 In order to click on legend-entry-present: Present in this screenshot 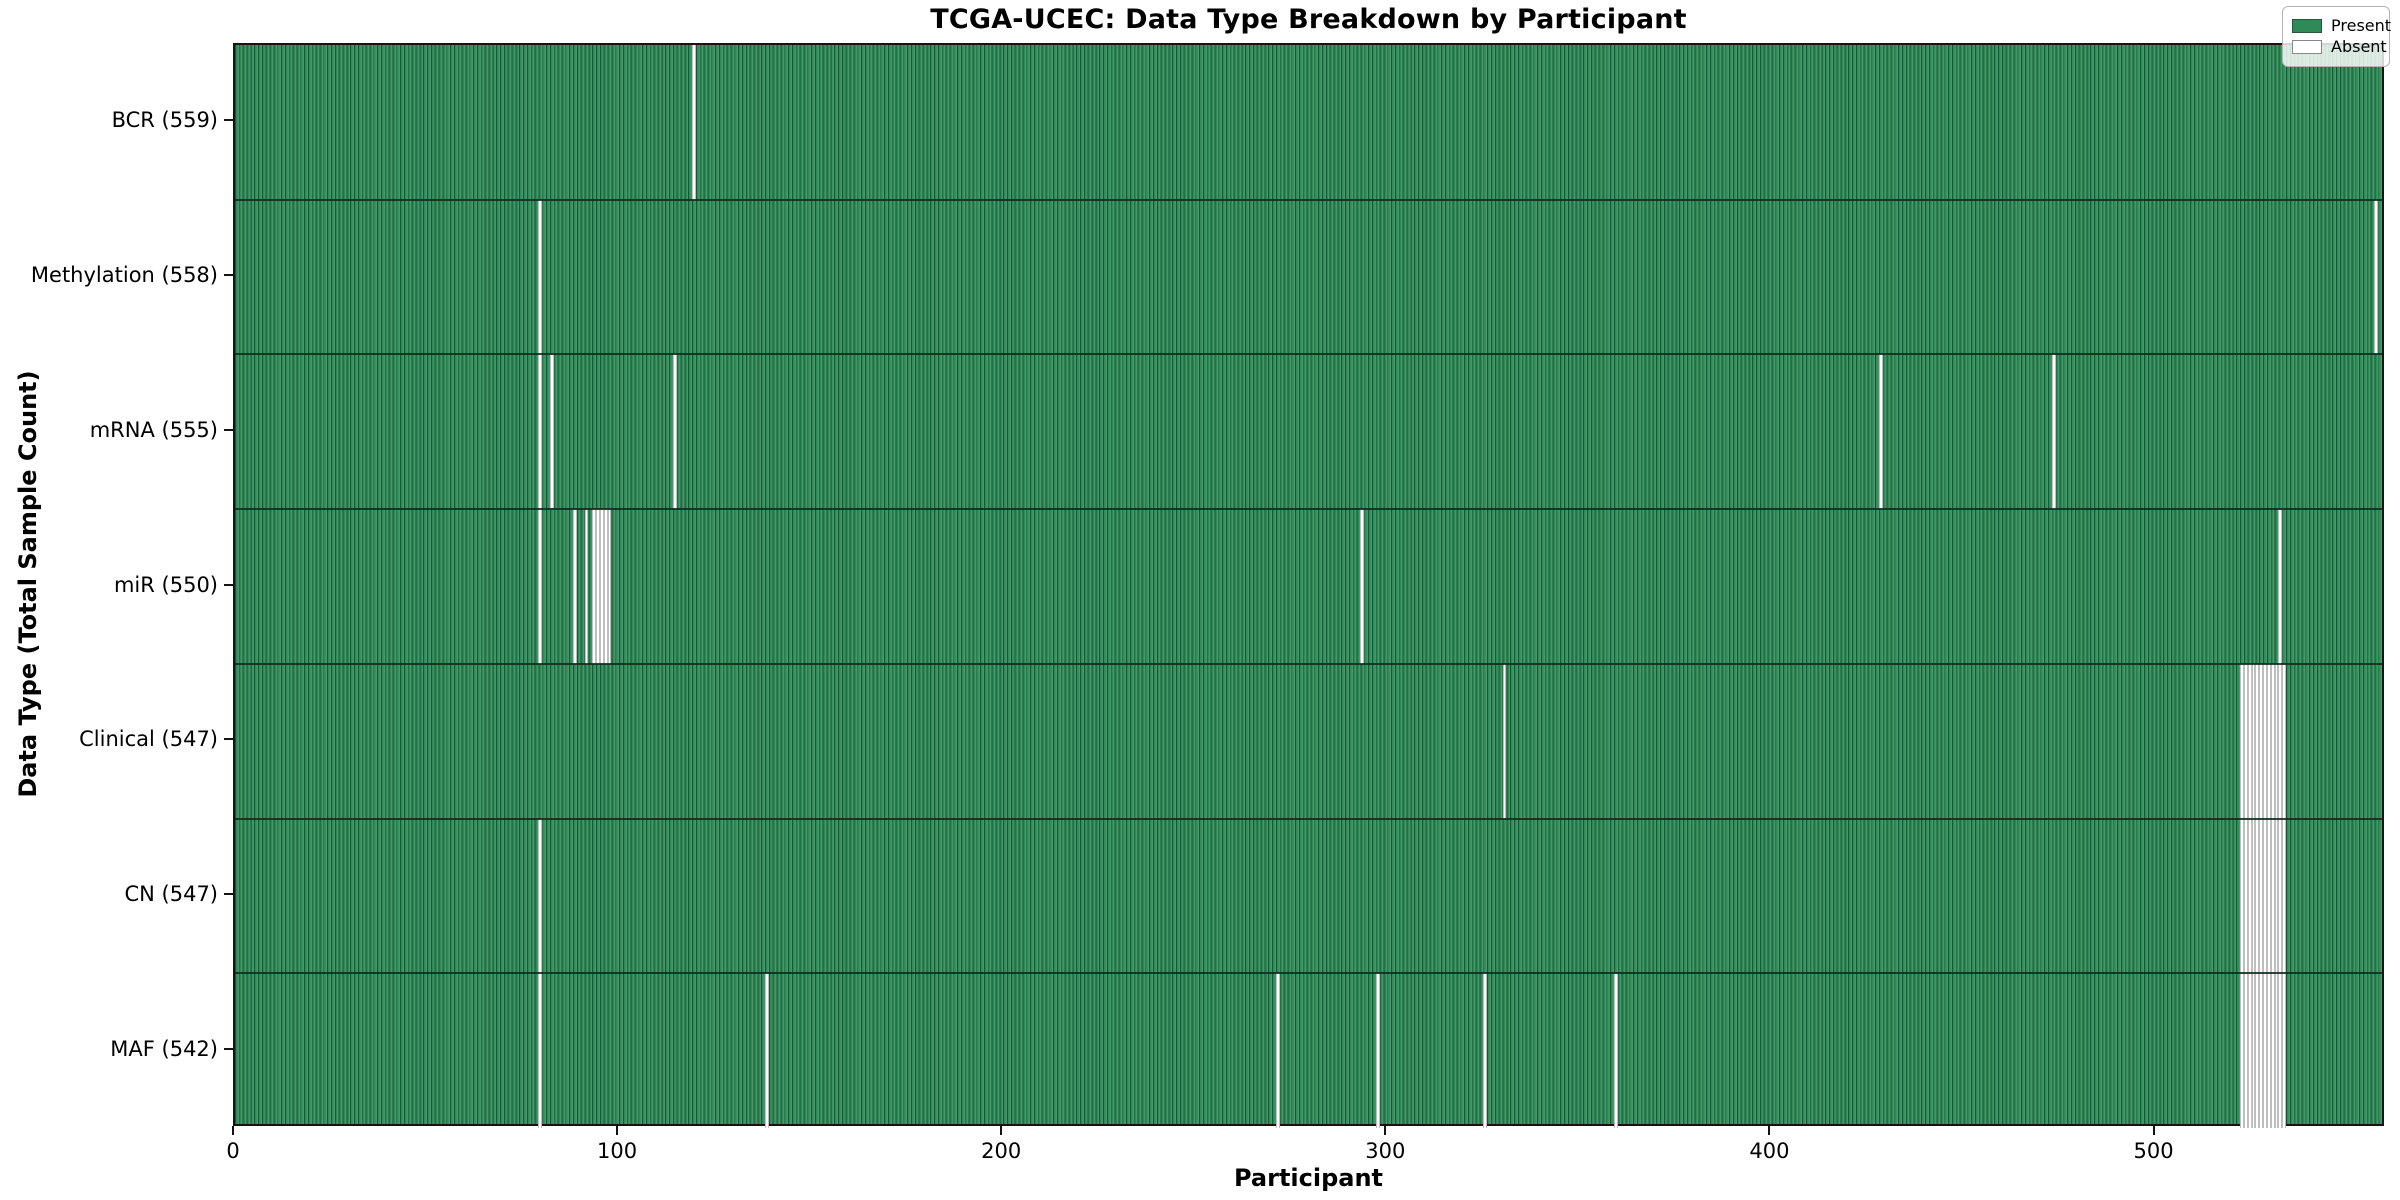, I will do `click(2341, 26)`.